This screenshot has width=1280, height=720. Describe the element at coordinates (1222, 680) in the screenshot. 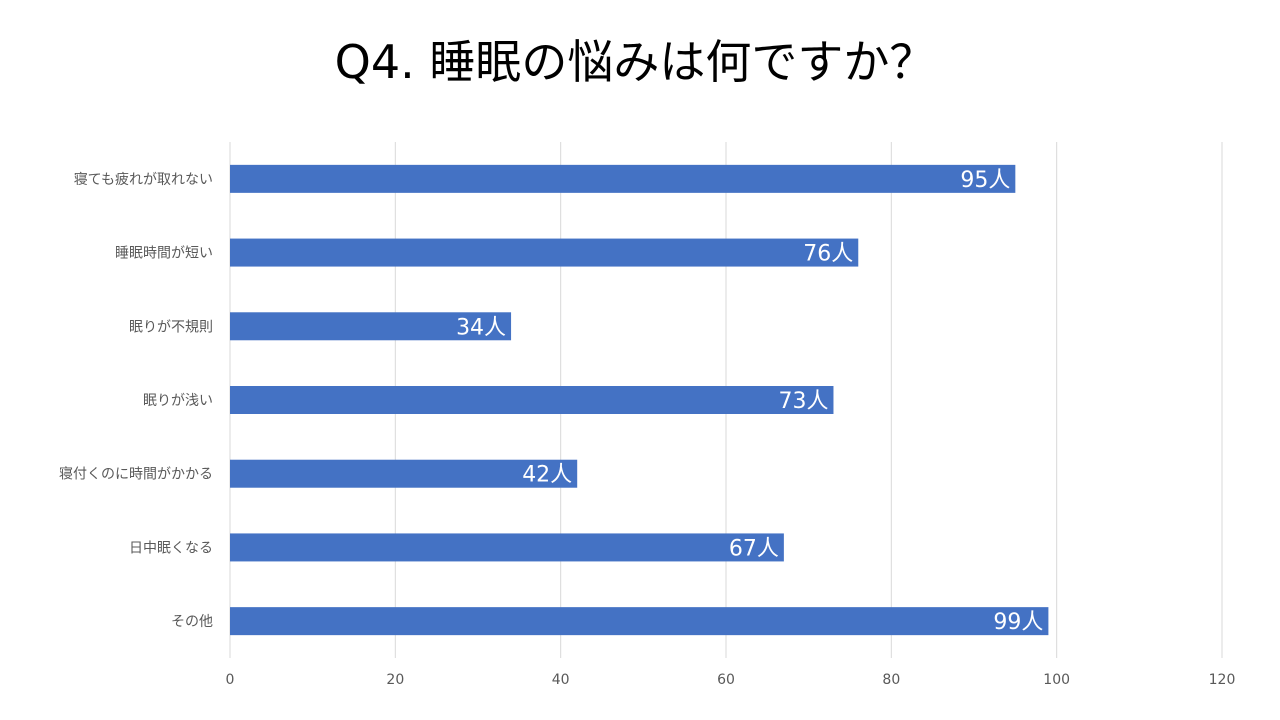

I see `x-tick-label-120: 120` at that location.